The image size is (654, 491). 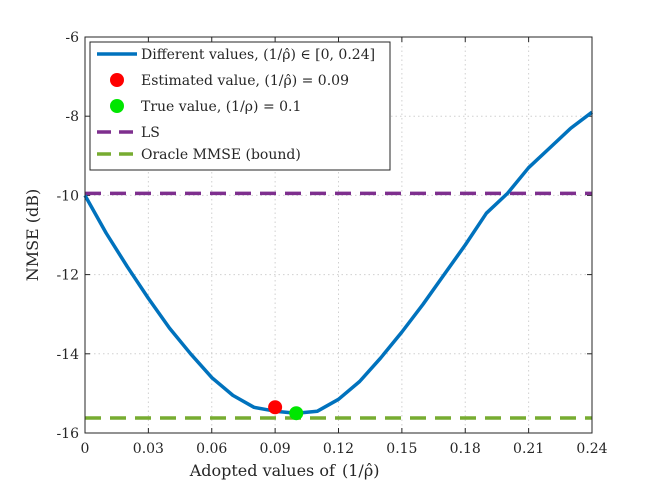 I want to click on y-tick-label: -14, so click(x=67, y=355).